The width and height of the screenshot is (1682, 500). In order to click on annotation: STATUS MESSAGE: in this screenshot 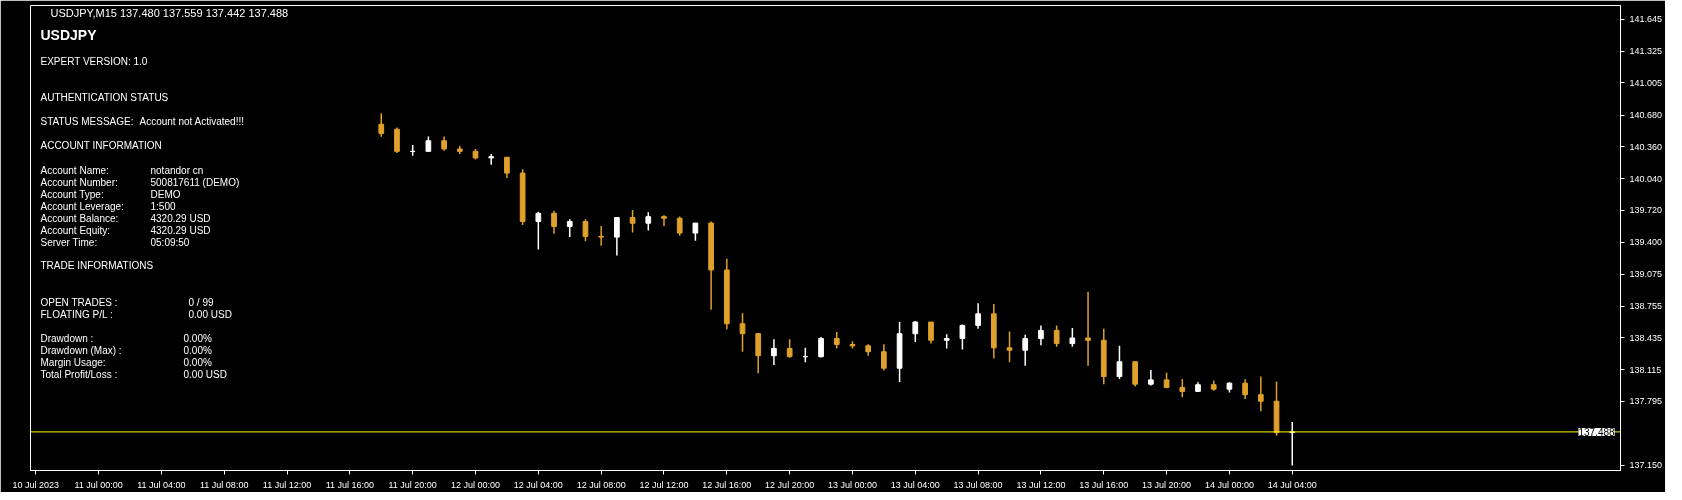, I will do `click(87, 121)`.